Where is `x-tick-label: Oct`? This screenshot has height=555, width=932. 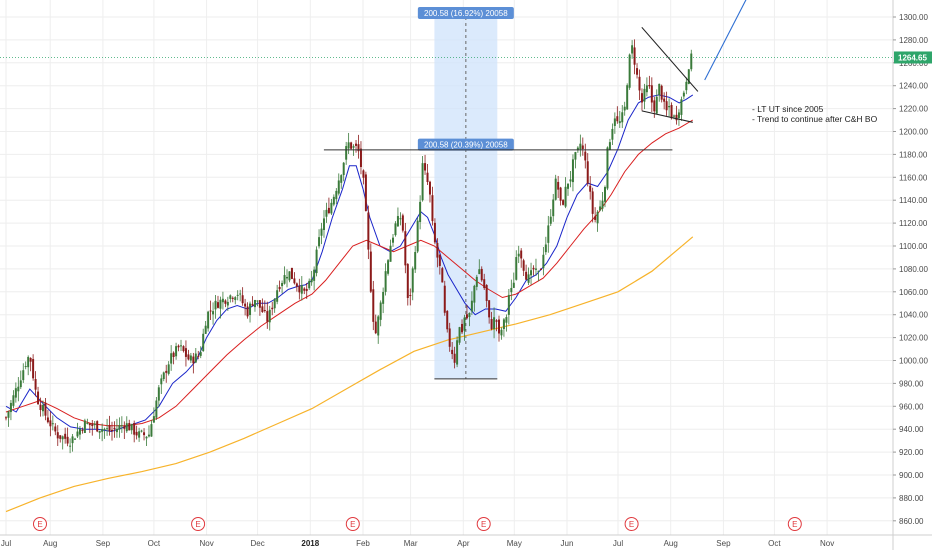 x-tick-label: Oct is located at coordinates (774, 543).